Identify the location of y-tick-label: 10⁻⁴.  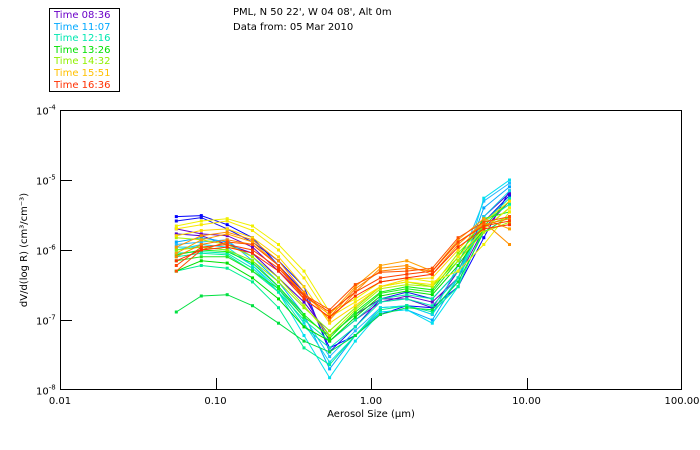
(46, 111).